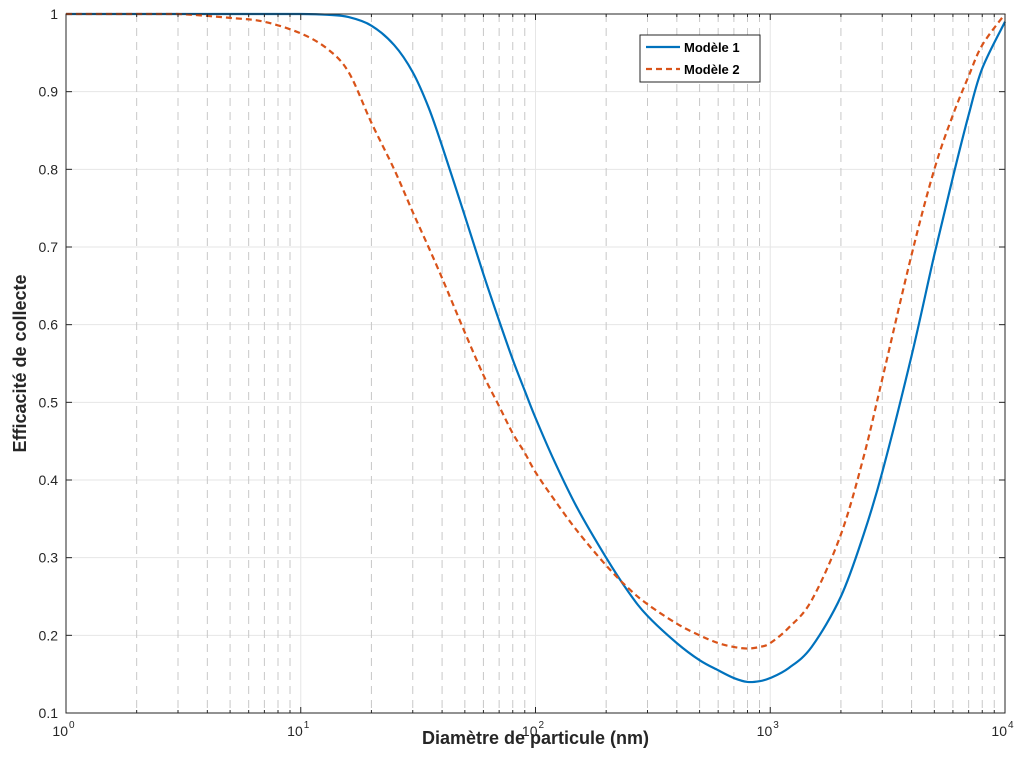  I want to click on x-axis-label: Diamètre de particule (nm), so click(535, 738).